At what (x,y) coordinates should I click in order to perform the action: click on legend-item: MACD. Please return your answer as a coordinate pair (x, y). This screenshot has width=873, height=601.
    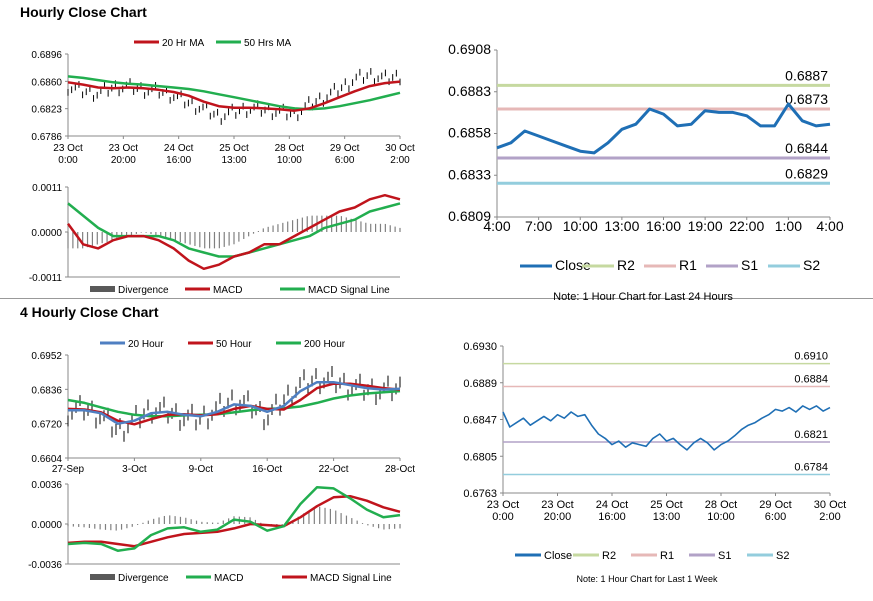
    Looking at the image, I should click on (214, 578).